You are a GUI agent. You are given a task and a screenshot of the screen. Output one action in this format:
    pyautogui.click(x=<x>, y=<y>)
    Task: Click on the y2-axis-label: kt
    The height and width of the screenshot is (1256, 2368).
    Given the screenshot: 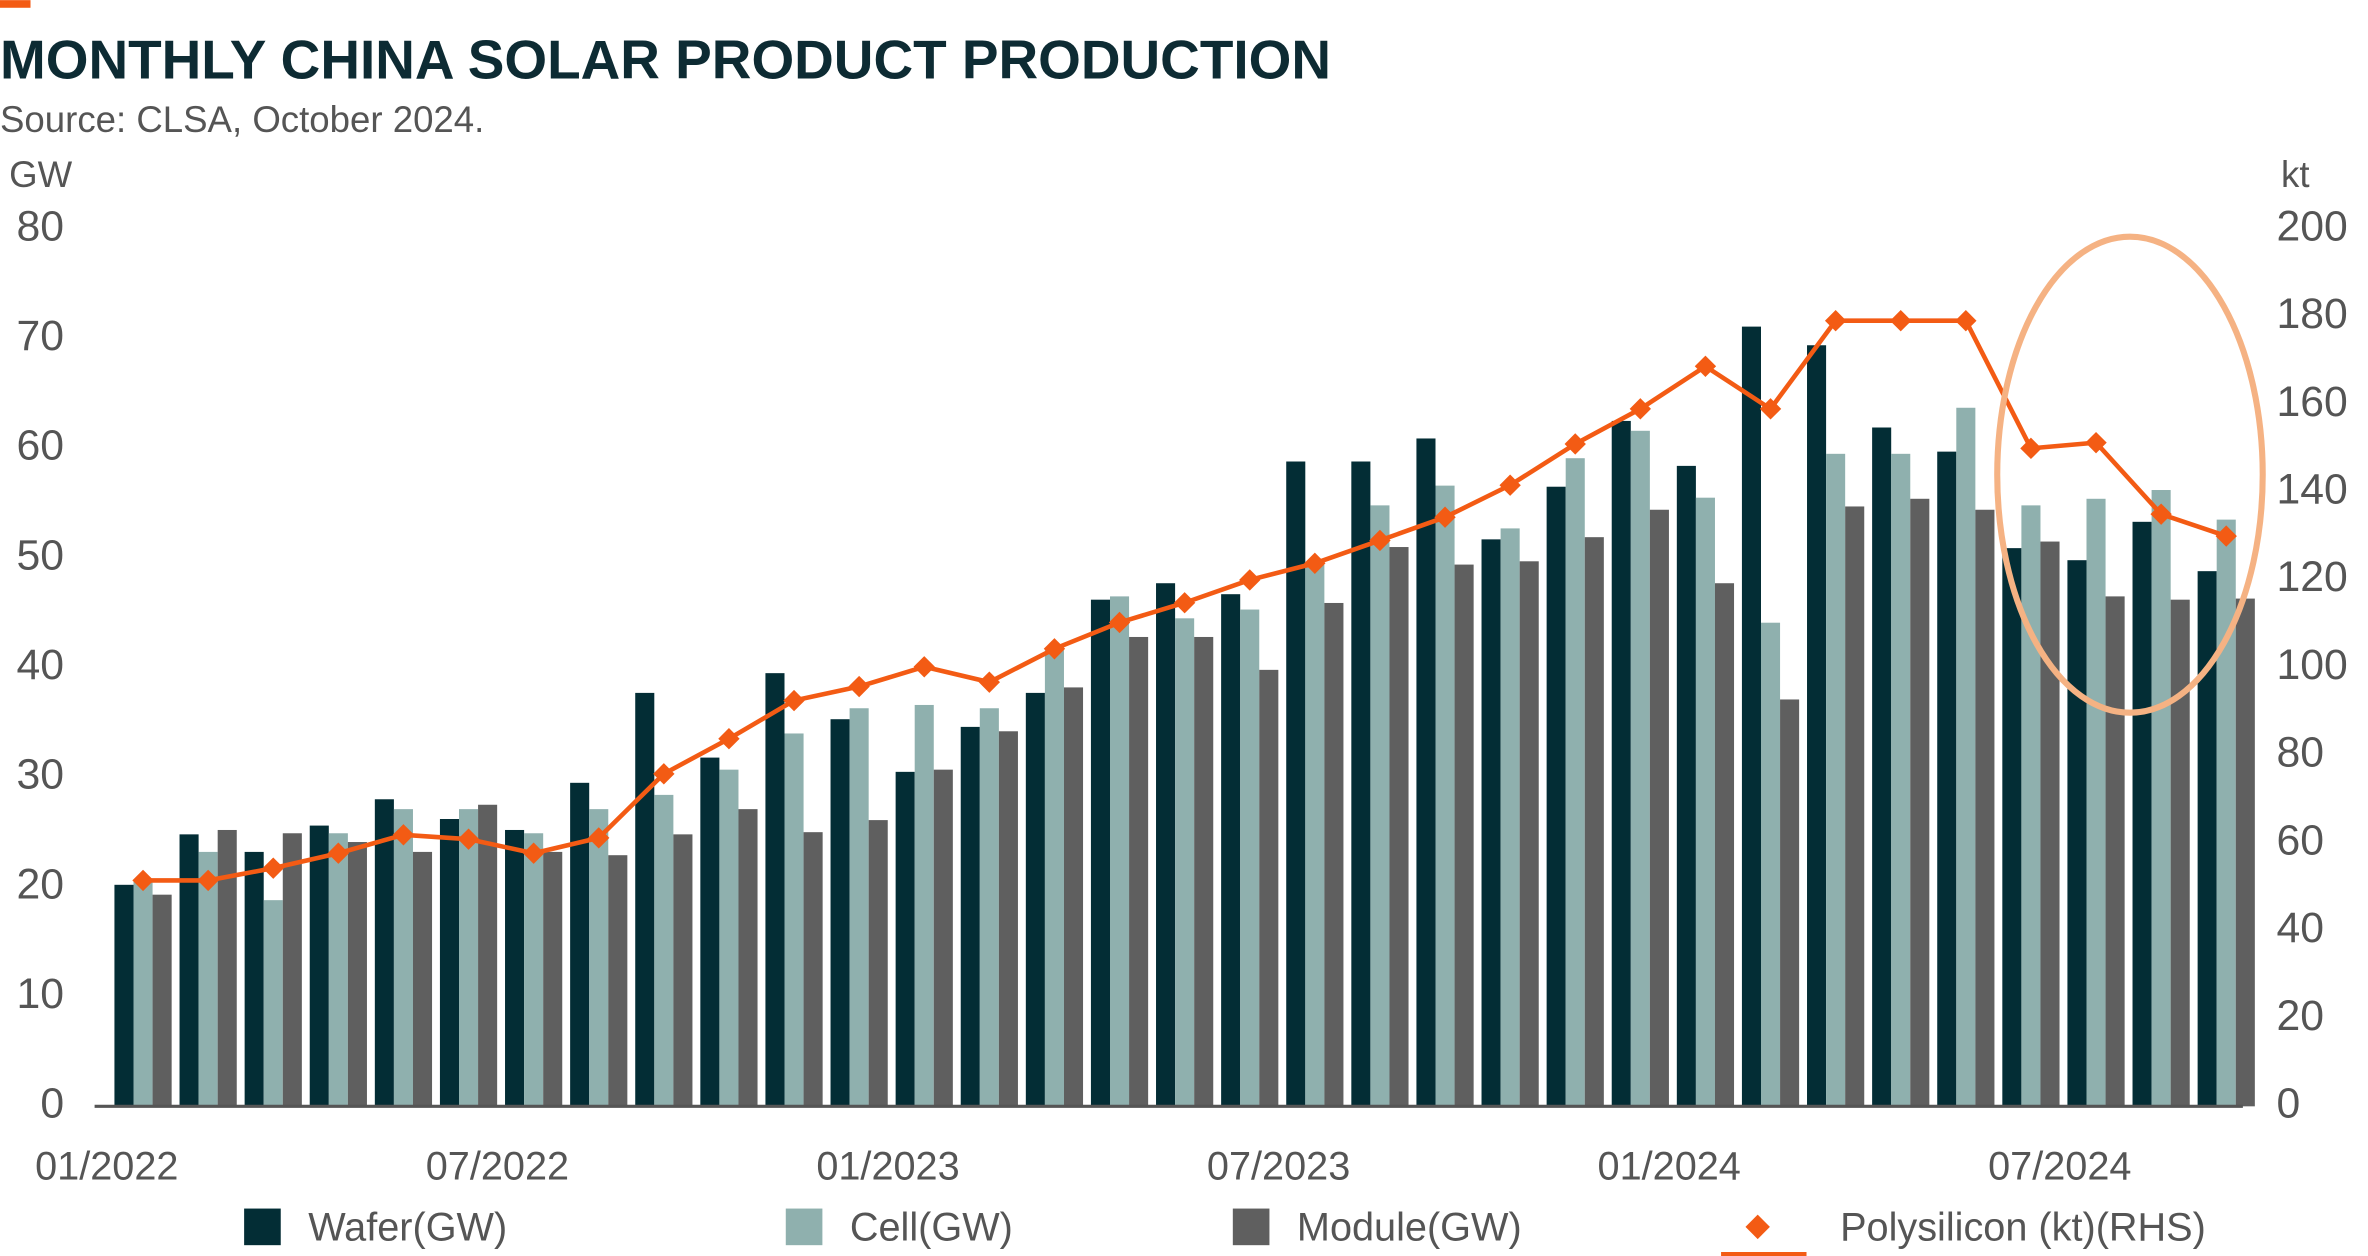 What is the action you would take?
    pyautogui.click(x=2295, y=174)
    